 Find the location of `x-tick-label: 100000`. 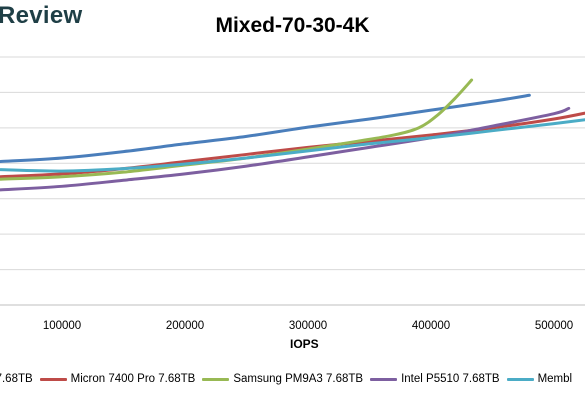

x-tick-label: 100000 is located at coordinates (62, 326).